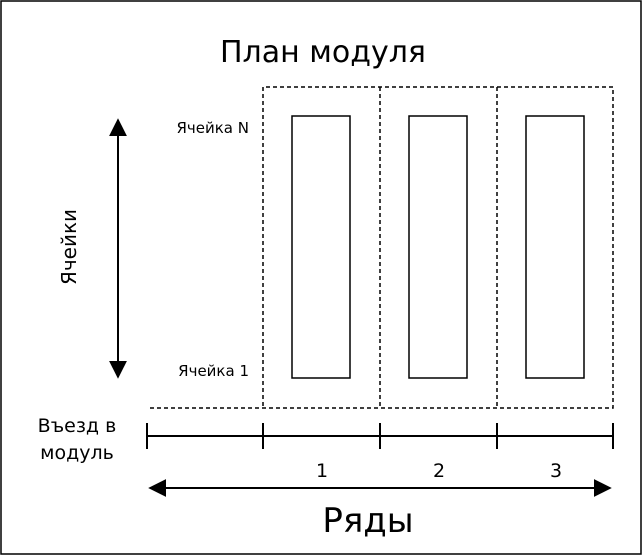 The width and height of the screenshot is (642, 555). Describe the element at coordinates (212, 128) in the screenshot. I see `cell-top-label: Ячейка N` at that location.